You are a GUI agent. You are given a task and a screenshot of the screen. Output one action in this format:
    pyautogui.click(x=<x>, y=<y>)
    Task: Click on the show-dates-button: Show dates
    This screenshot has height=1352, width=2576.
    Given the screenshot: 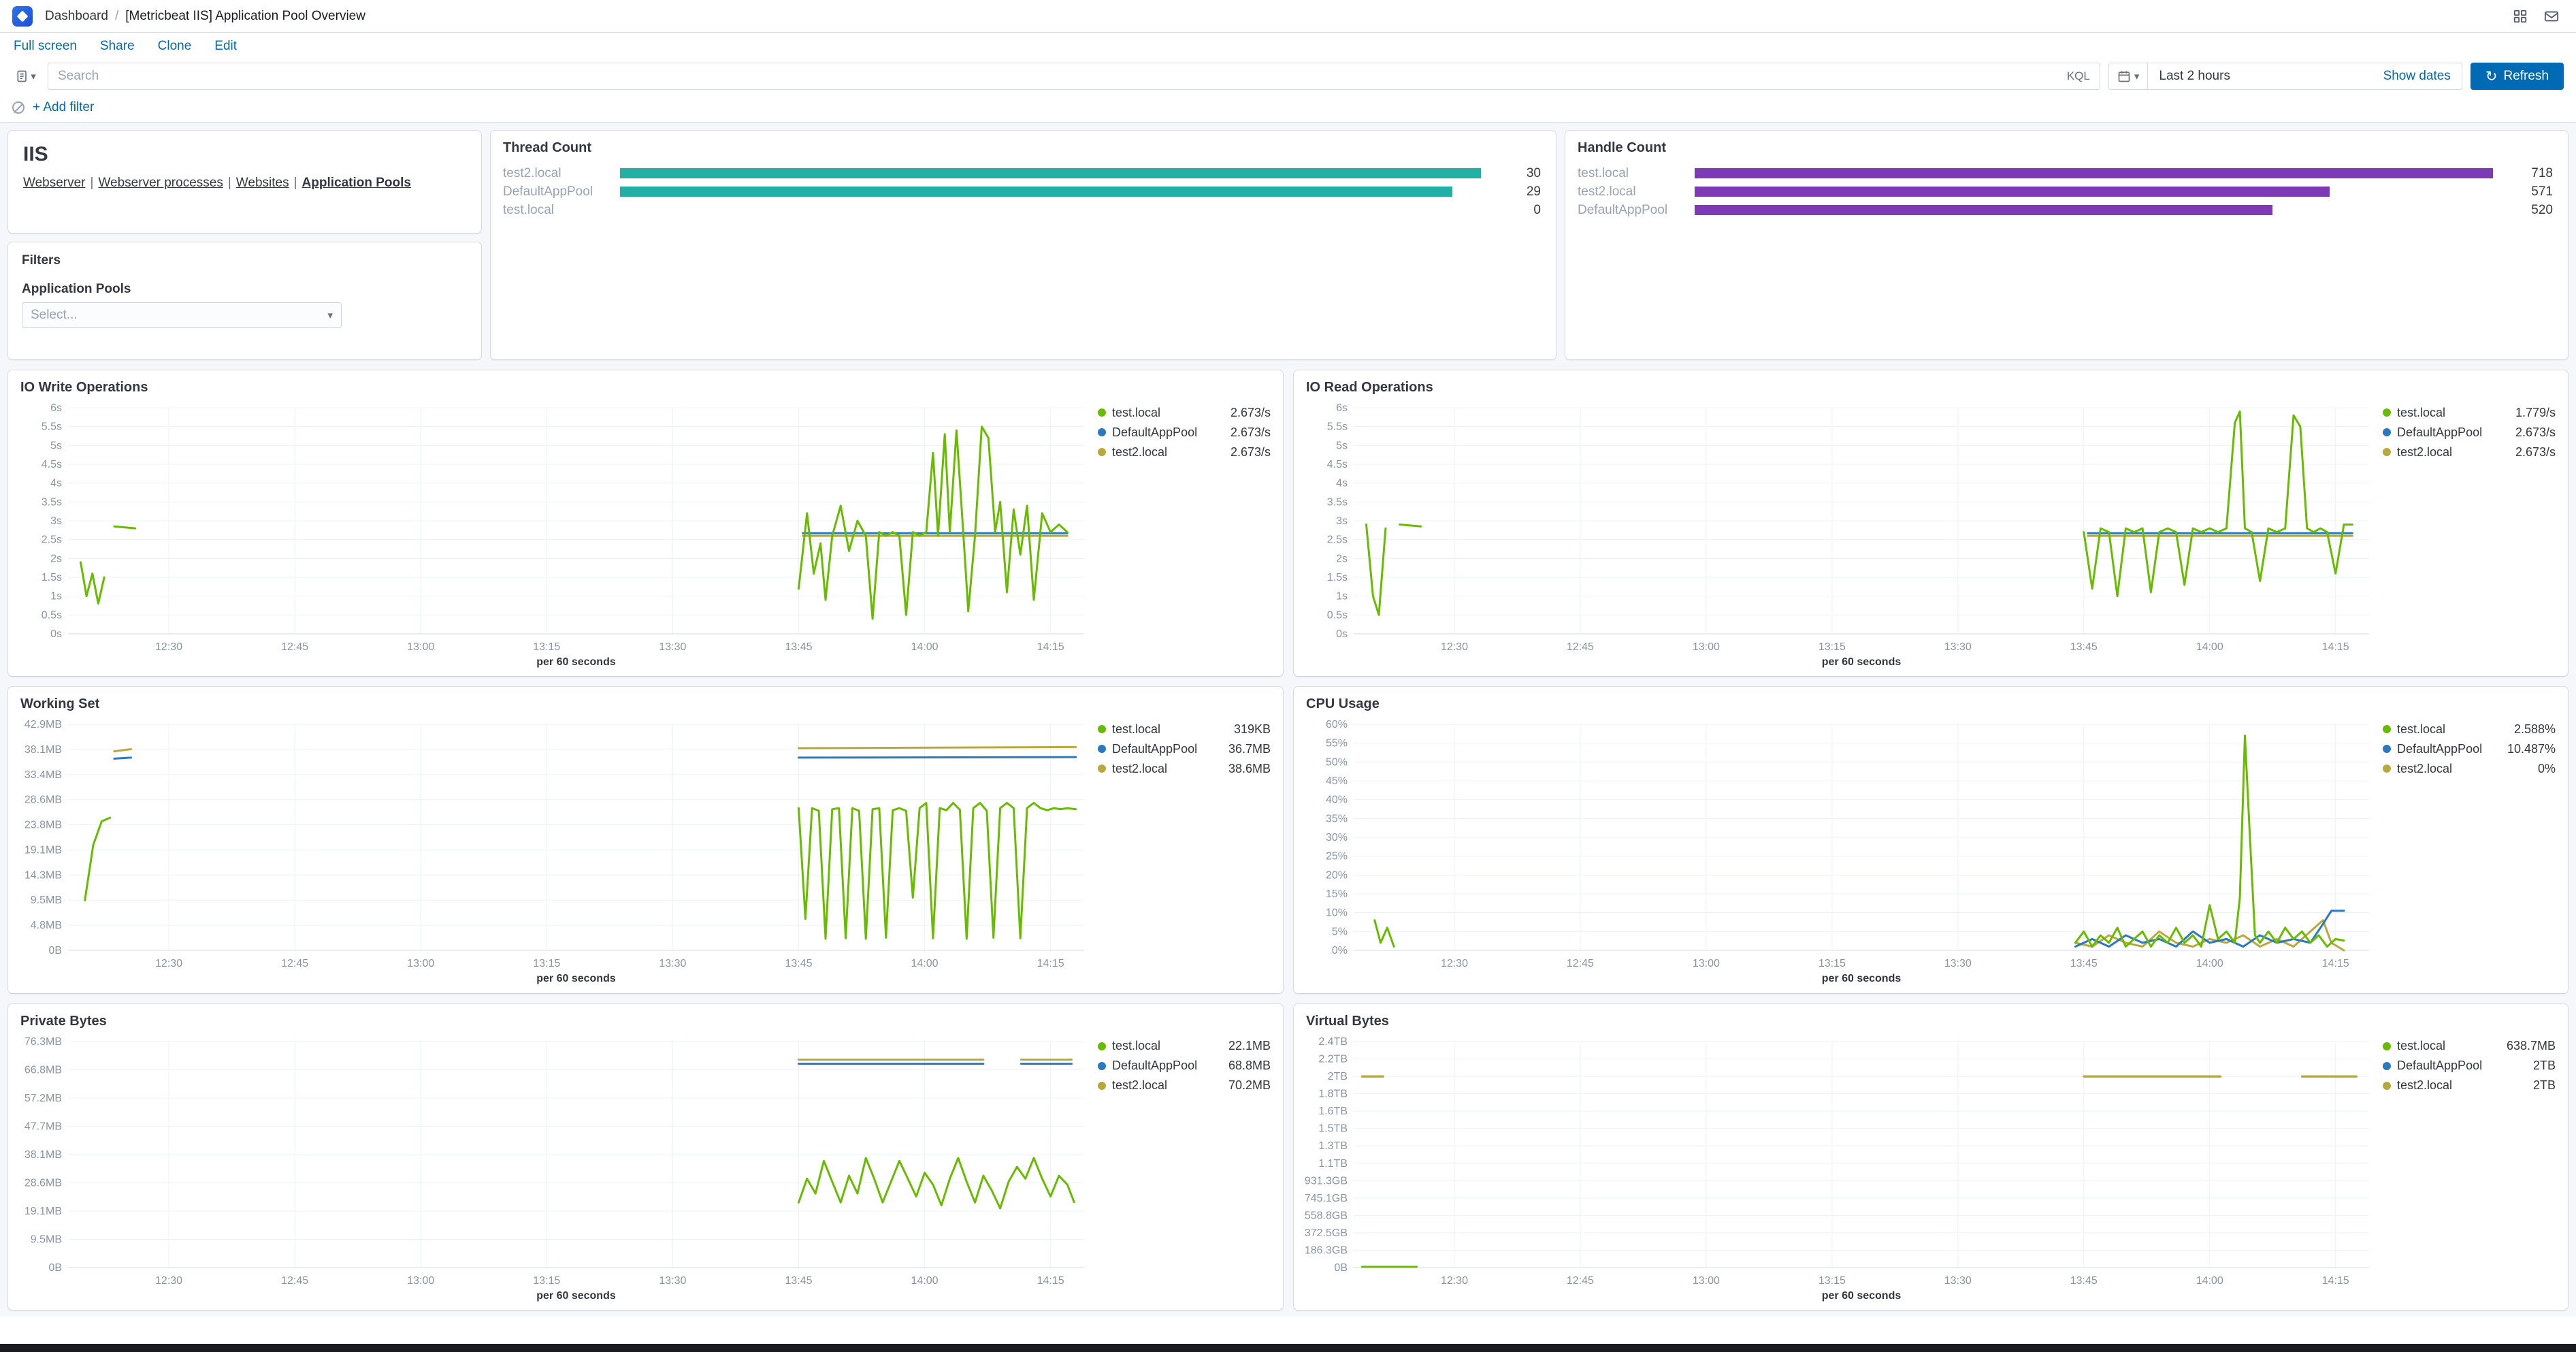 What is the action you would take?
    pyautogui.click(x=2417, y=76)
    